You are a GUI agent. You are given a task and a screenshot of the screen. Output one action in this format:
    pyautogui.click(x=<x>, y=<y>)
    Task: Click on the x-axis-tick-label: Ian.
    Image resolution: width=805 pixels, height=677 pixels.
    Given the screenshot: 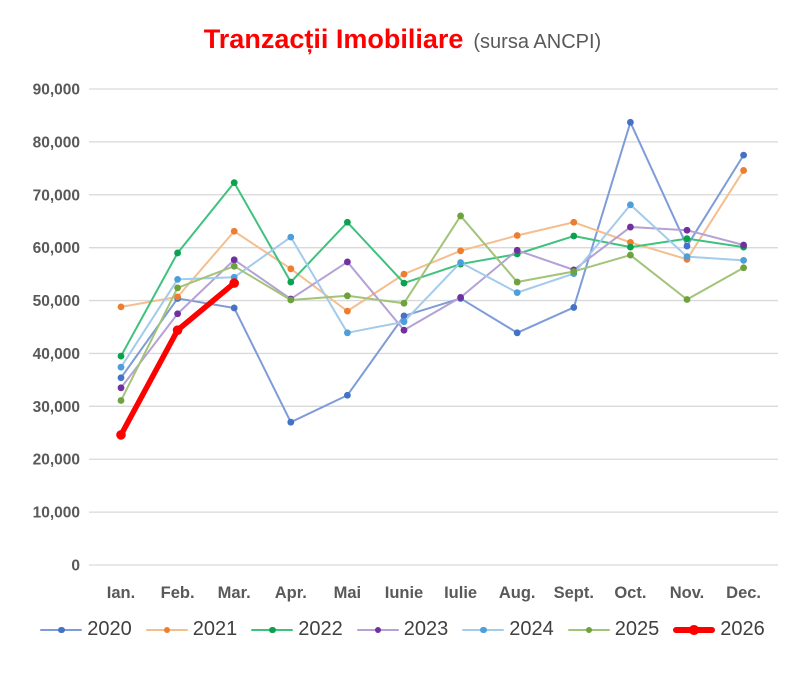 What is the action you would take?
    pyautogui.click(x=121, y=593)
    